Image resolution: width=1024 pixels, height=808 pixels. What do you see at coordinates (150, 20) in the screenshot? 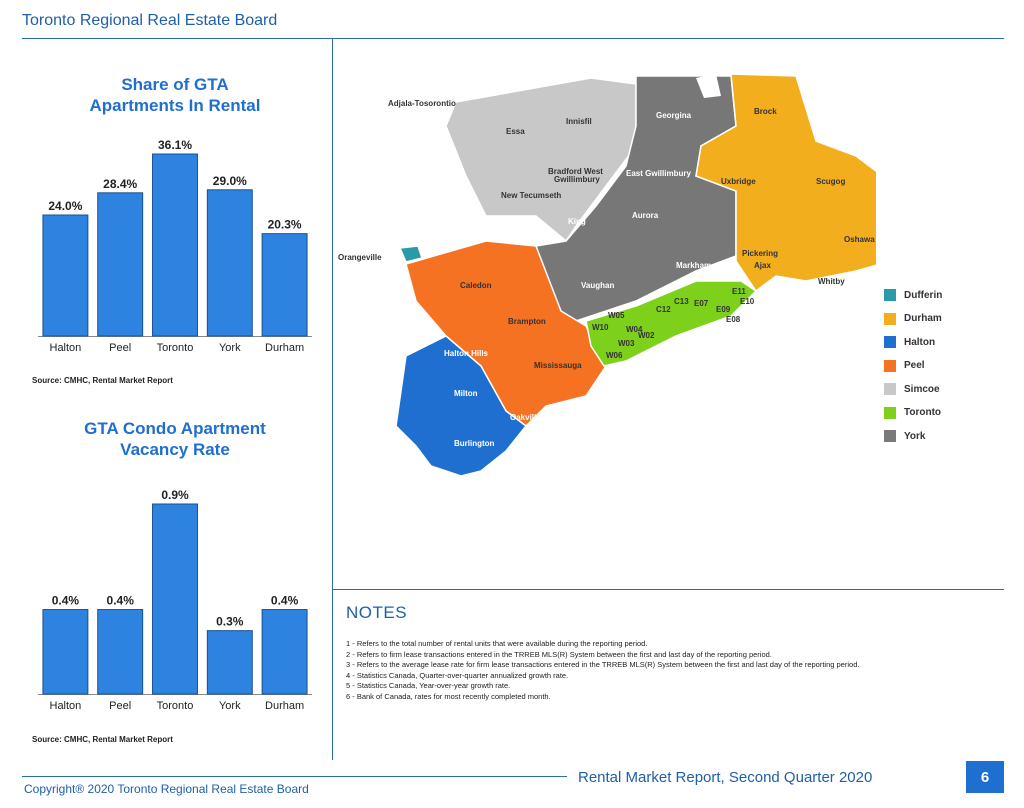
I see `brand-name: Toronto Regional Real Estate Board` at bounding box center [150, 20].